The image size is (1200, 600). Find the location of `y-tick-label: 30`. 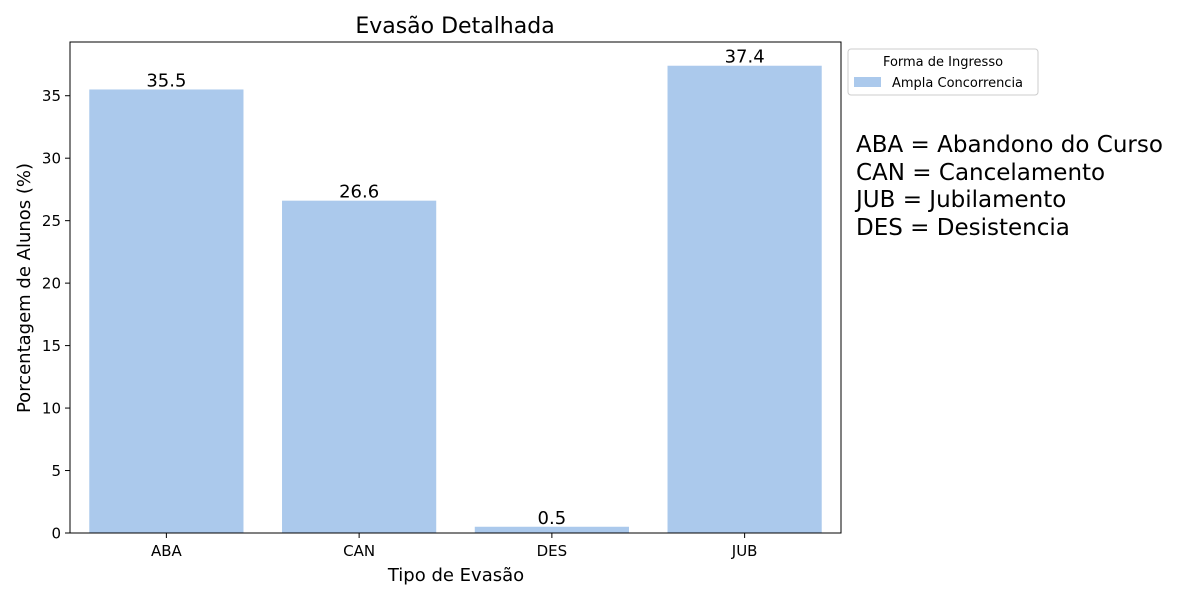

y-tick-label: 30 is located at coordinates (51, 159).